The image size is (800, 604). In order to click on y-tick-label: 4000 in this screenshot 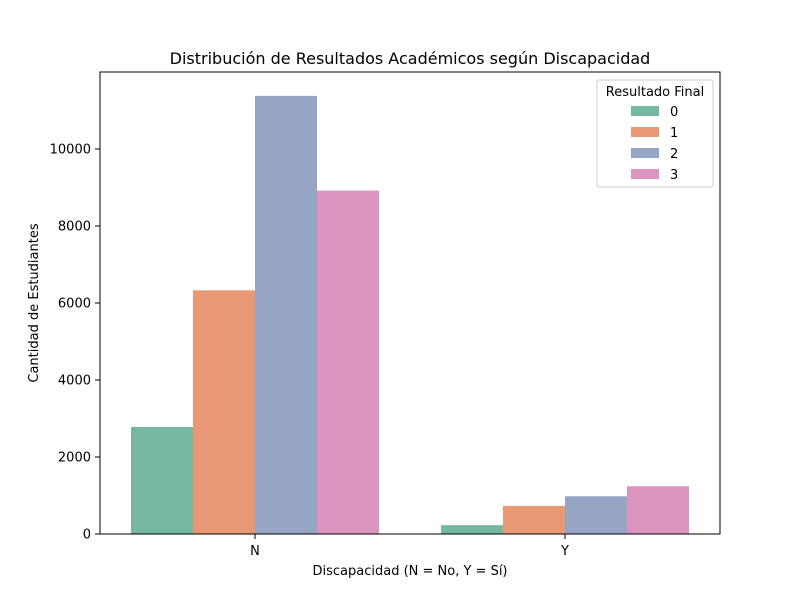, I will do `click(74, 381)`.